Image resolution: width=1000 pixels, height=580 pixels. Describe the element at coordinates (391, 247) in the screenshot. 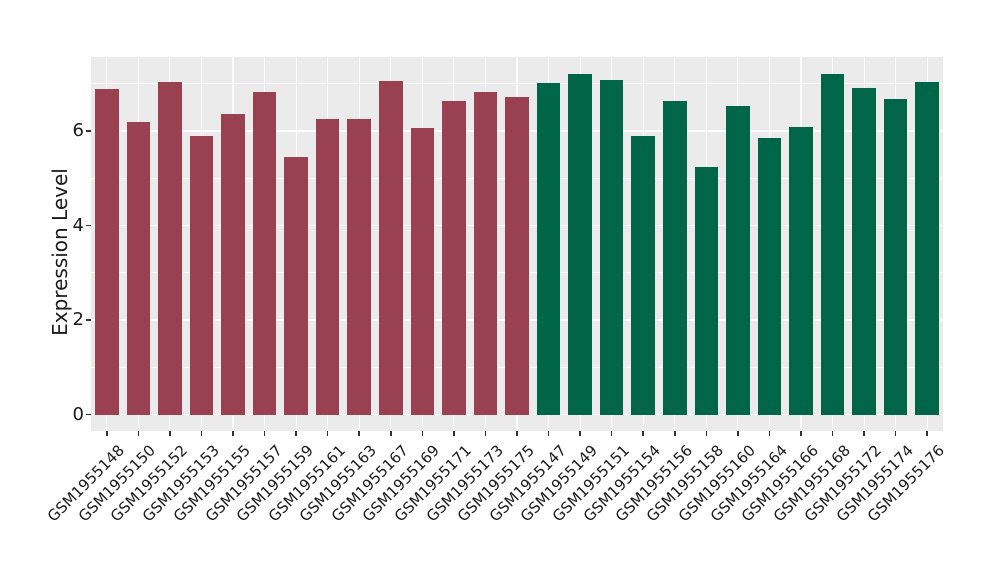

I see `bar-GSM1955167` at that location.